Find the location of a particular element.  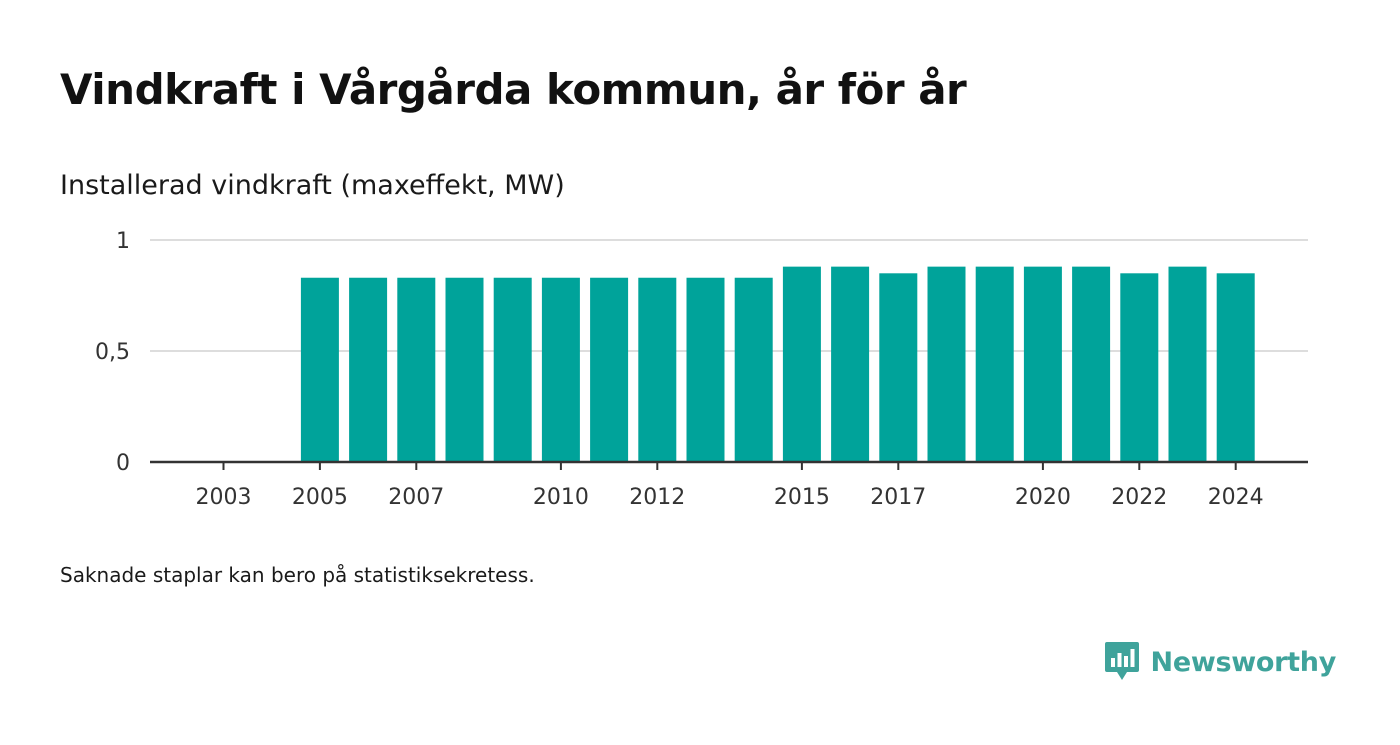

x-tick-label: 2012 is located at coordinates (657, 497).